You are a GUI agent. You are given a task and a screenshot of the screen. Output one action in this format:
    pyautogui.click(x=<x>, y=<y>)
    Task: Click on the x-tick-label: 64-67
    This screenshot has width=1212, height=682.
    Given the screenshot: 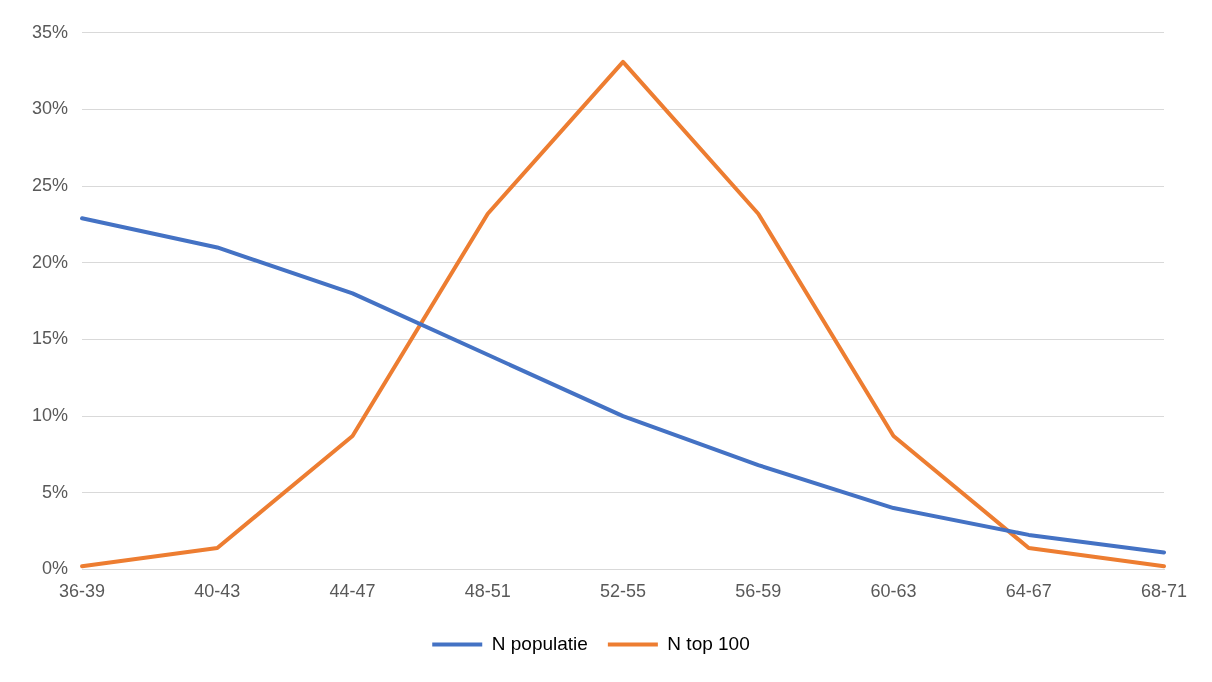 What is the action you would take?
    pyautogui.click(x=1028, y=591)
    